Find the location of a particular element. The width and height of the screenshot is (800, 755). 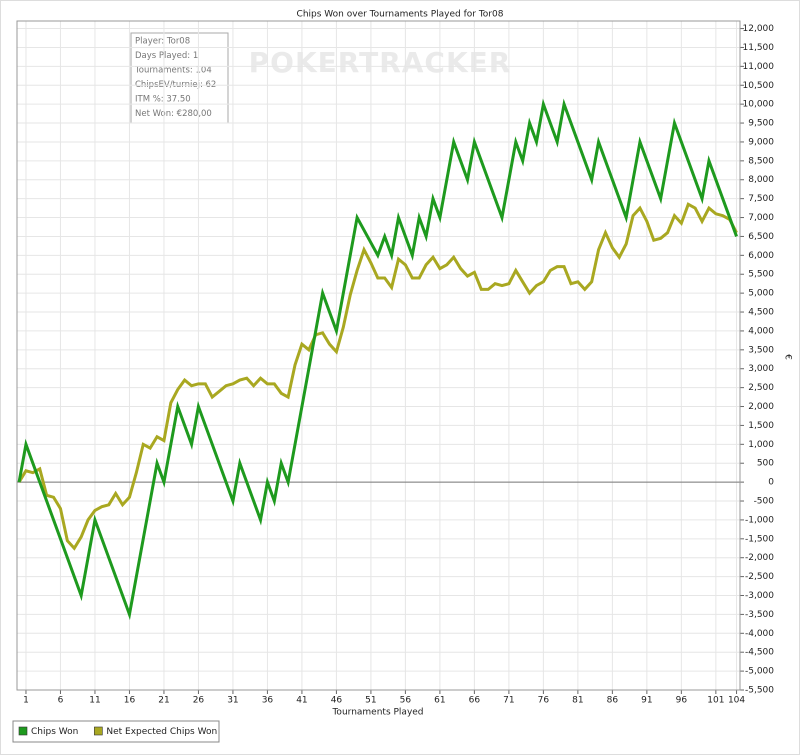

y-tick-label: 2,500 is located at coordinates (761, 388).